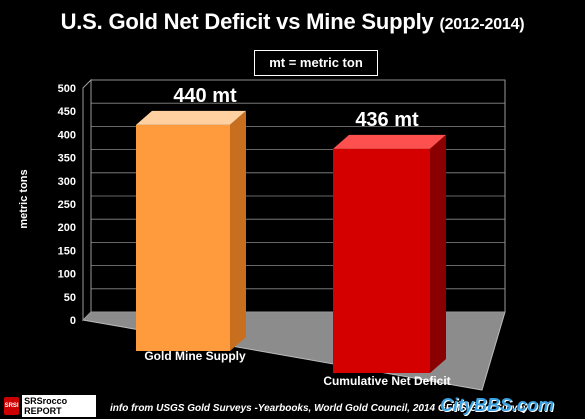 This screenshot has width=585, height=419. What do you see at coordinates (67, 182) in the screenshot?
I see `y-tick-label: 300` at bounding box center [67, 182].